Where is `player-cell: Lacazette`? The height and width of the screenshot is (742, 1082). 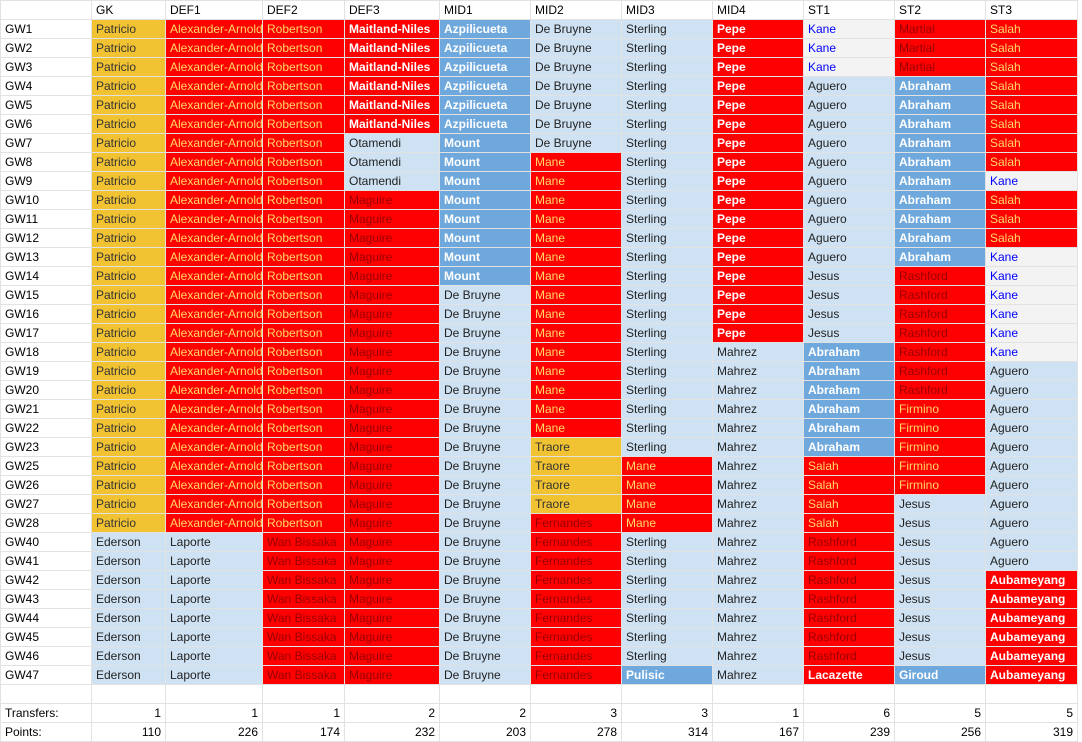
player-cell: Lacazette is located at coordinates (849, 675).